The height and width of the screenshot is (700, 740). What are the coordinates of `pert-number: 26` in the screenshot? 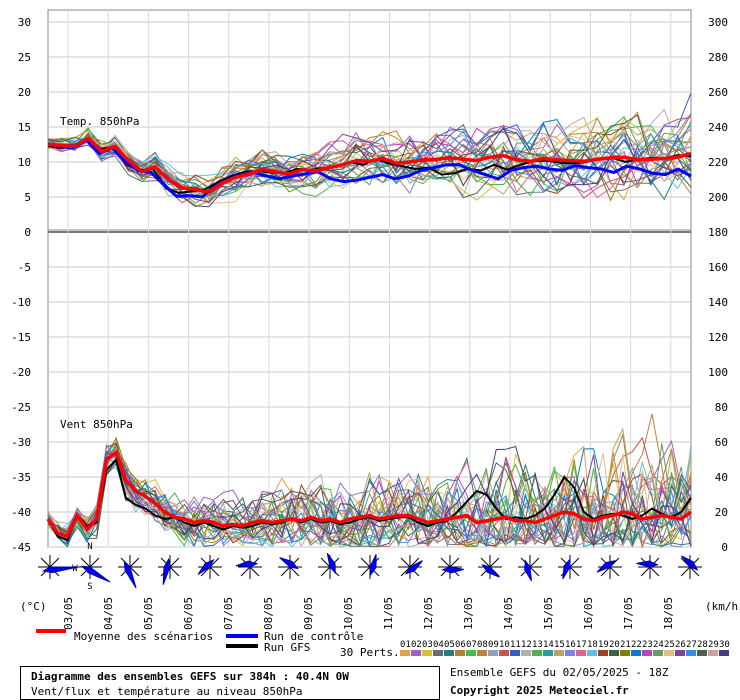 It's located at (680, 645).